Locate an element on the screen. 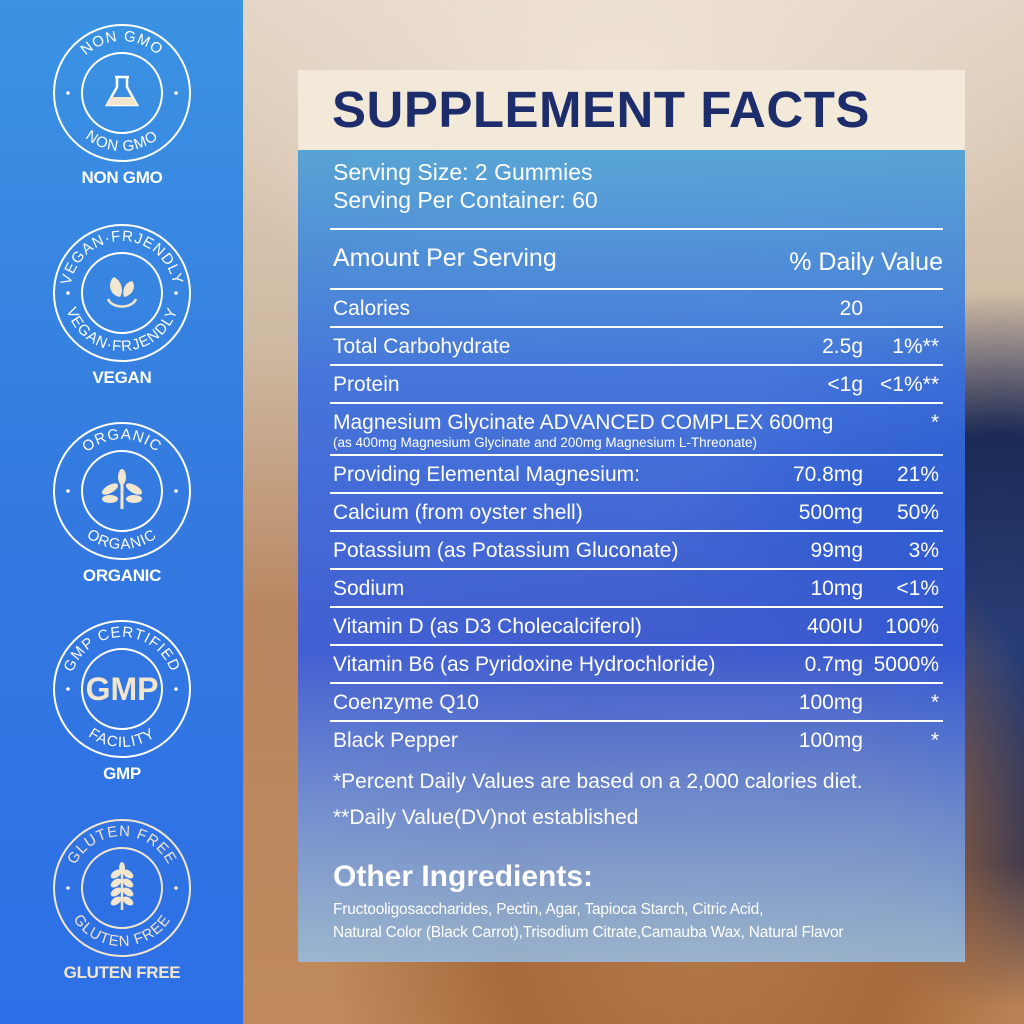  badge-gmp: GMP CERTIFIED FACILITY GMP GMP is located at coordinates (122, 701).